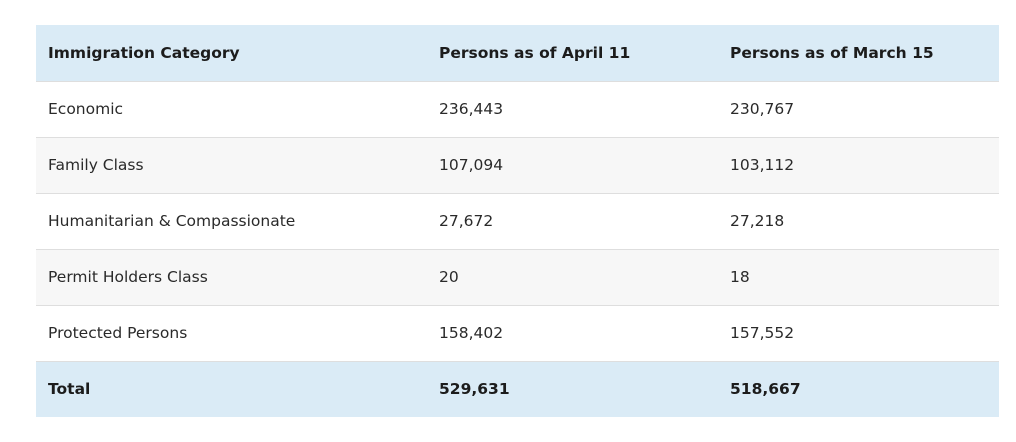 Image resolution: width=1016 pixels, height=442 pixels. Describe the element at coordinates (535, 52) in the screenshot. I see `header-persons-april-11: Persons as of April 11` at that location.